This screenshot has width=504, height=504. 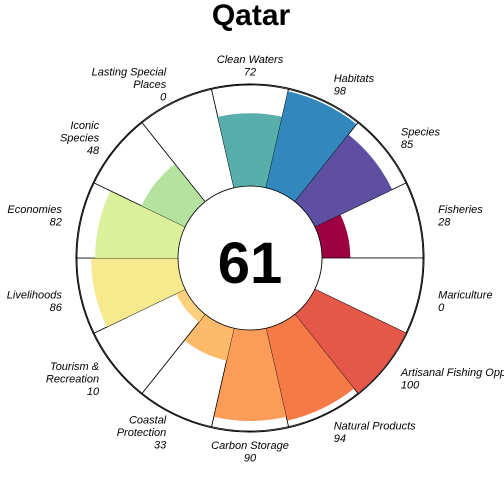 I want to click on petal-score: 98, so click(x=340, y=91).